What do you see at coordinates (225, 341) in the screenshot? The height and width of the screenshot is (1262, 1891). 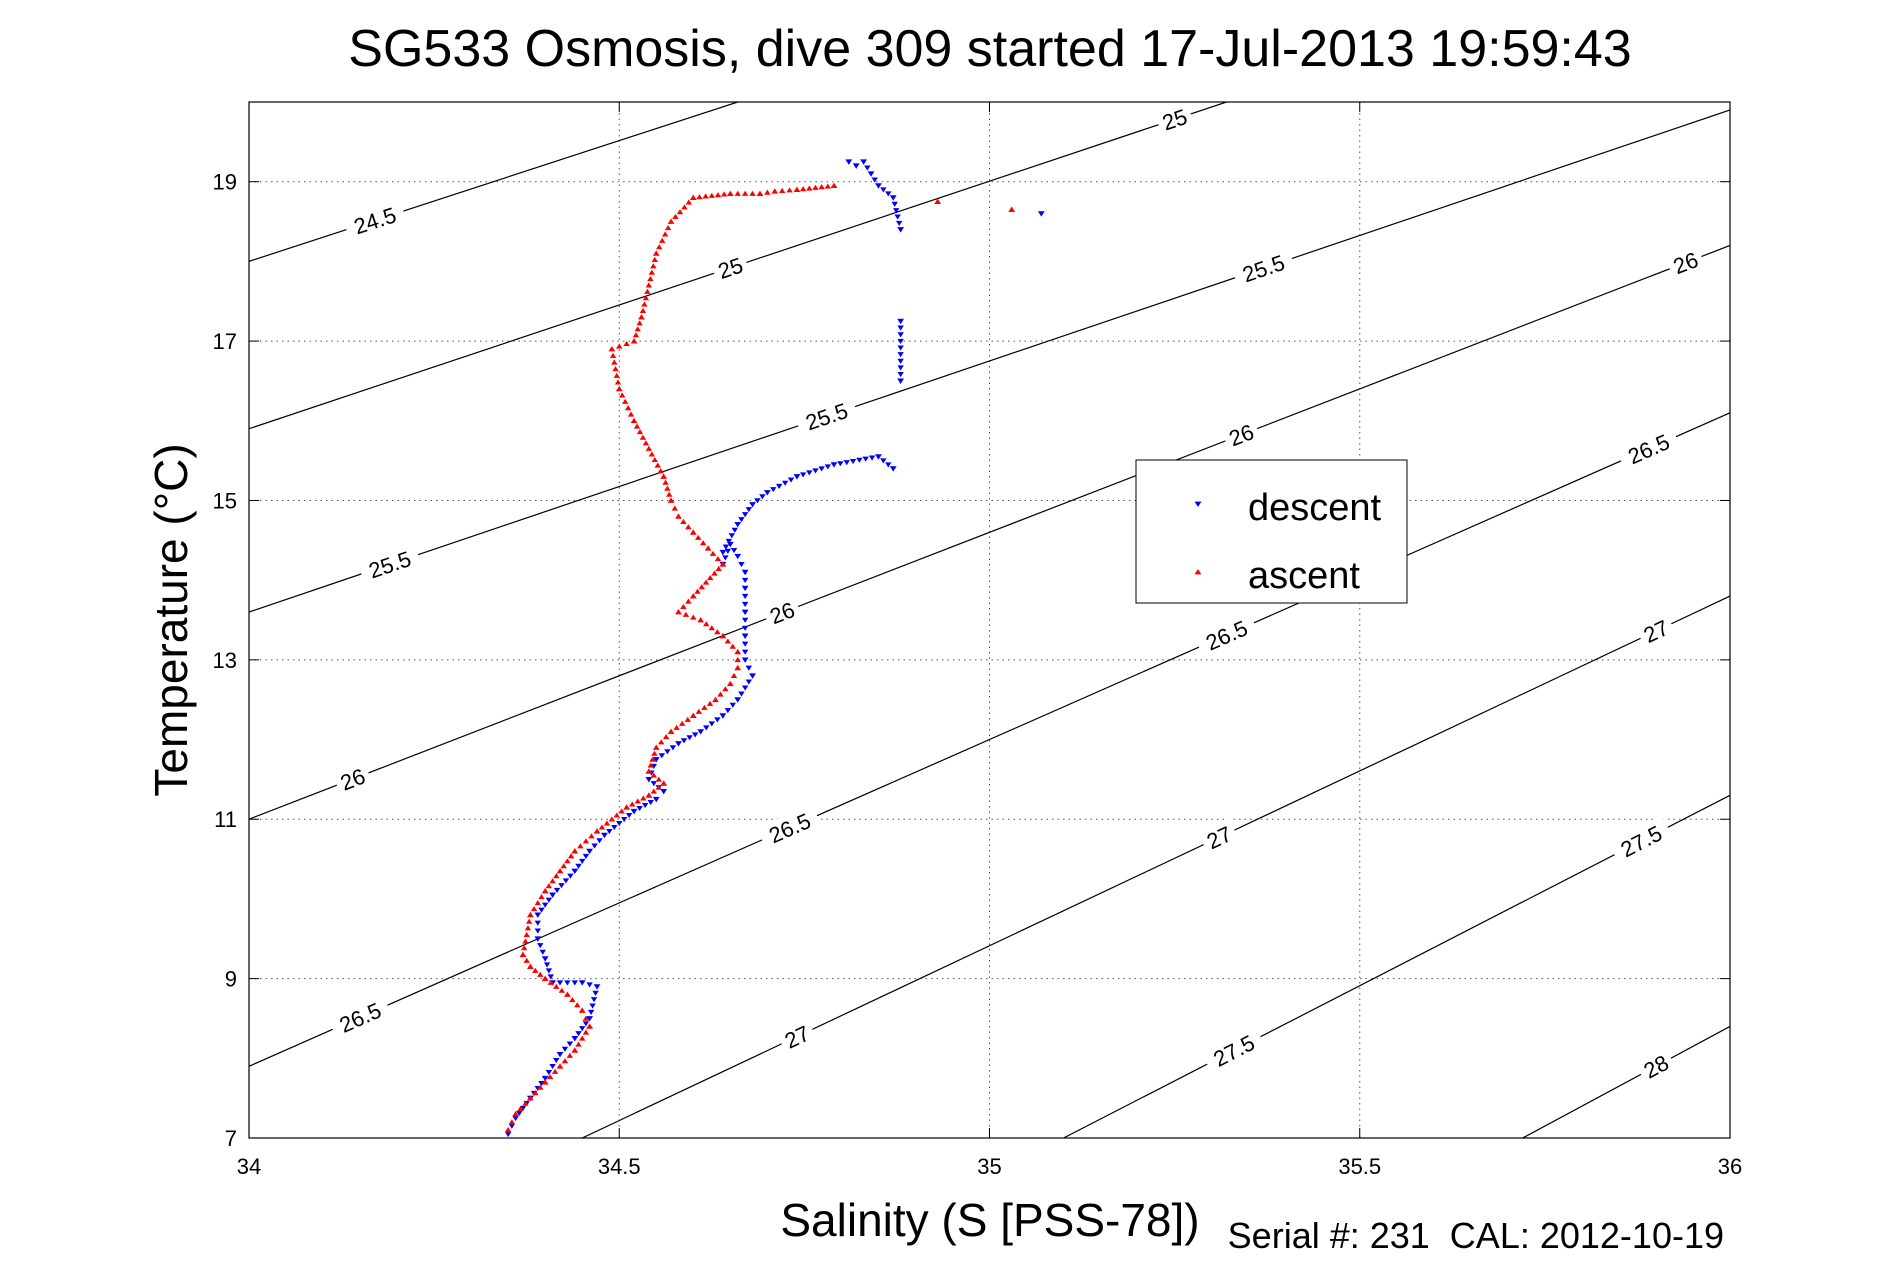 I see `y-tick-label: 17` at bounding box center [225, 341].